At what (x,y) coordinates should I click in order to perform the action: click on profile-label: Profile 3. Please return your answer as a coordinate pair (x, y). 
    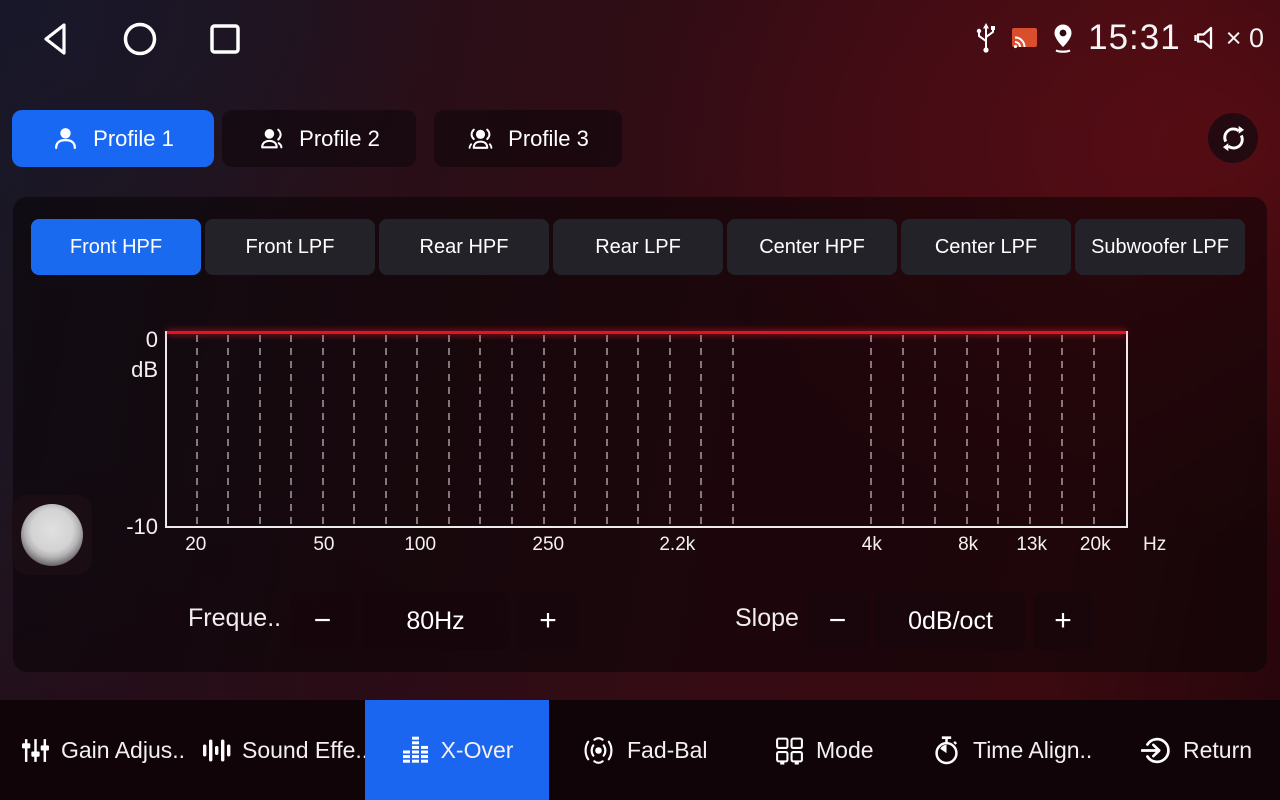
    Looking at the image, I should click on (548, 138).